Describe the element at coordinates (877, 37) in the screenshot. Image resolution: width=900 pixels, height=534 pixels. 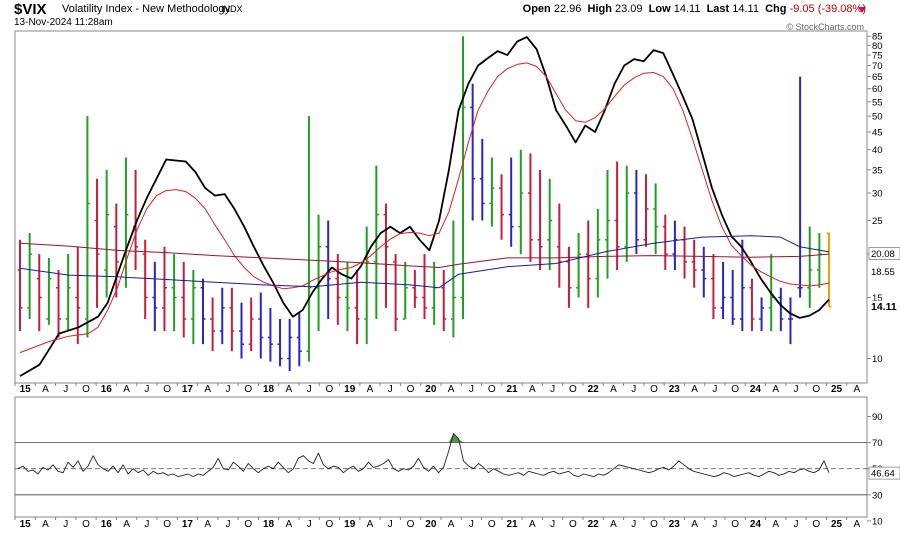
I see `price-ytick-label: 85` at that location.